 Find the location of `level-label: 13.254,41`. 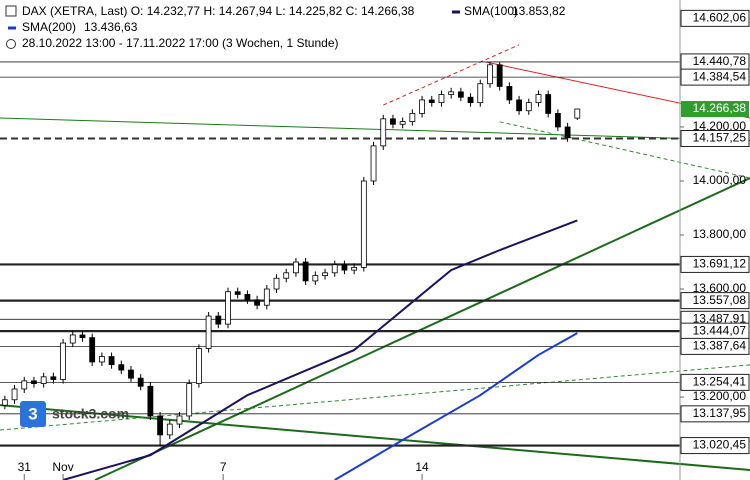

level-label: 13.254,41 is located at coordinates (720, 382).